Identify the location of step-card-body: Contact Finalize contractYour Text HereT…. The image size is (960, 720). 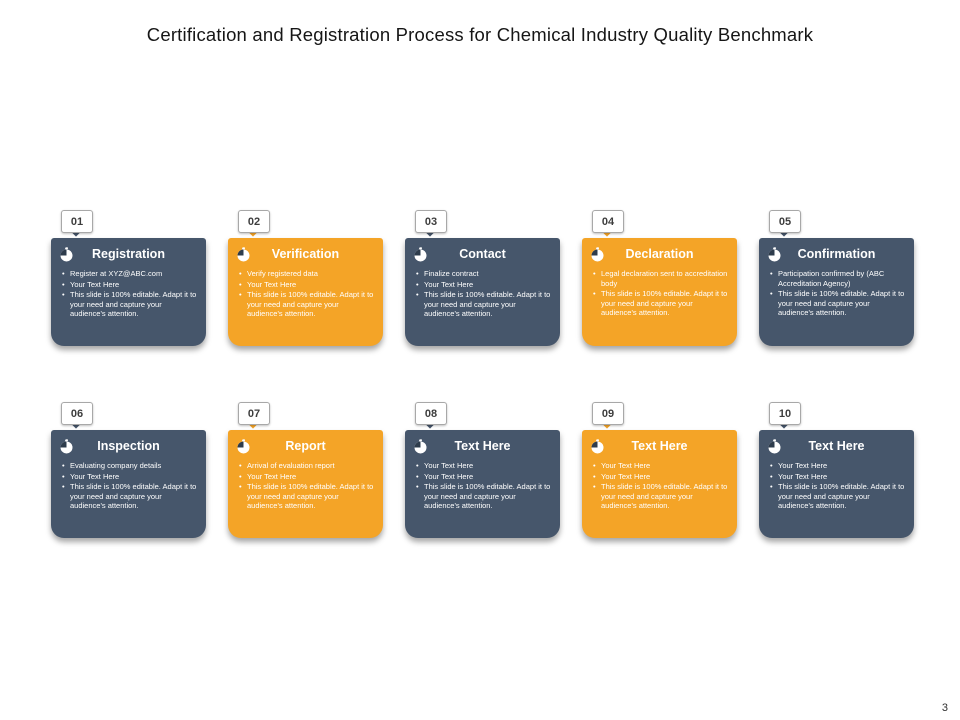
(482, 292).